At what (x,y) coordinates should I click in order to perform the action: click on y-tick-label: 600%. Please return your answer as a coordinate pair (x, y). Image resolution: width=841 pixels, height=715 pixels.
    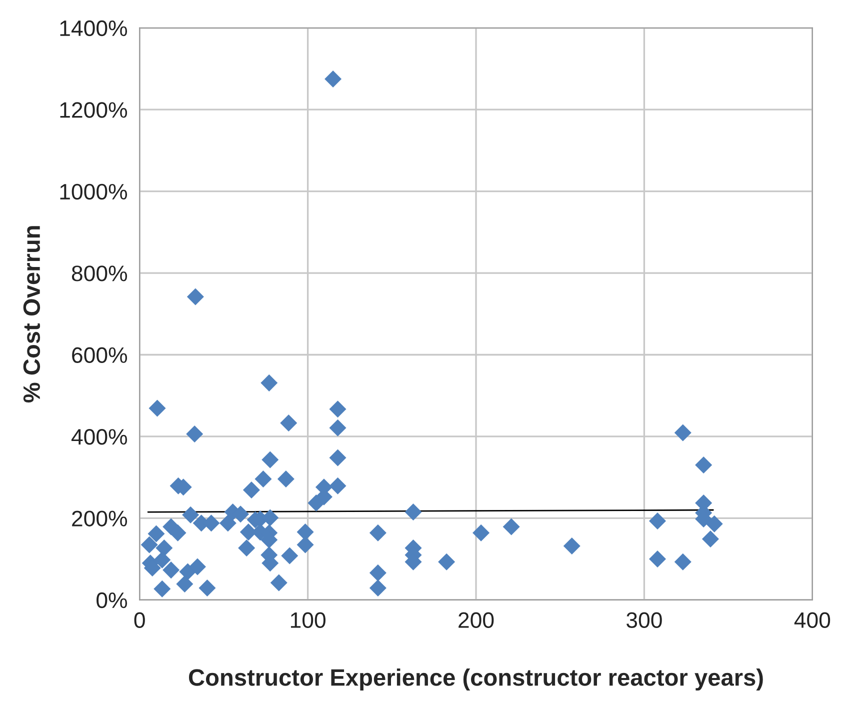
    Looking at the image, I should click on (100, 355).